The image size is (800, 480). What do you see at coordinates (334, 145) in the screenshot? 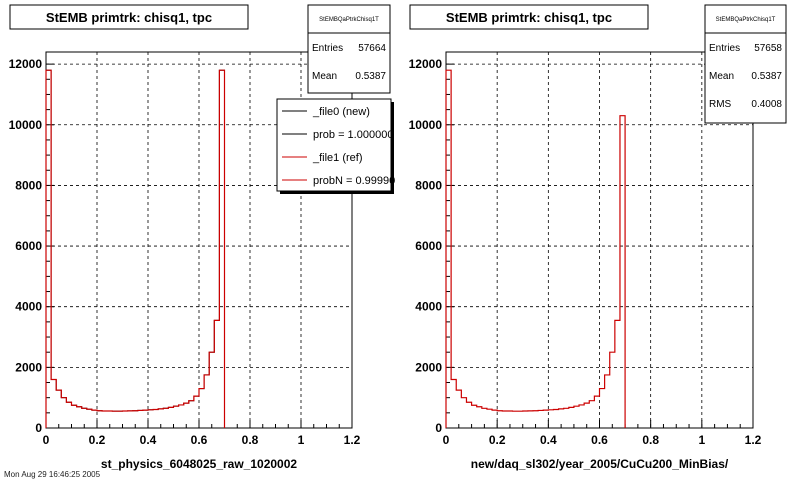
I see `legend-box` at bounding box center [334, 145].